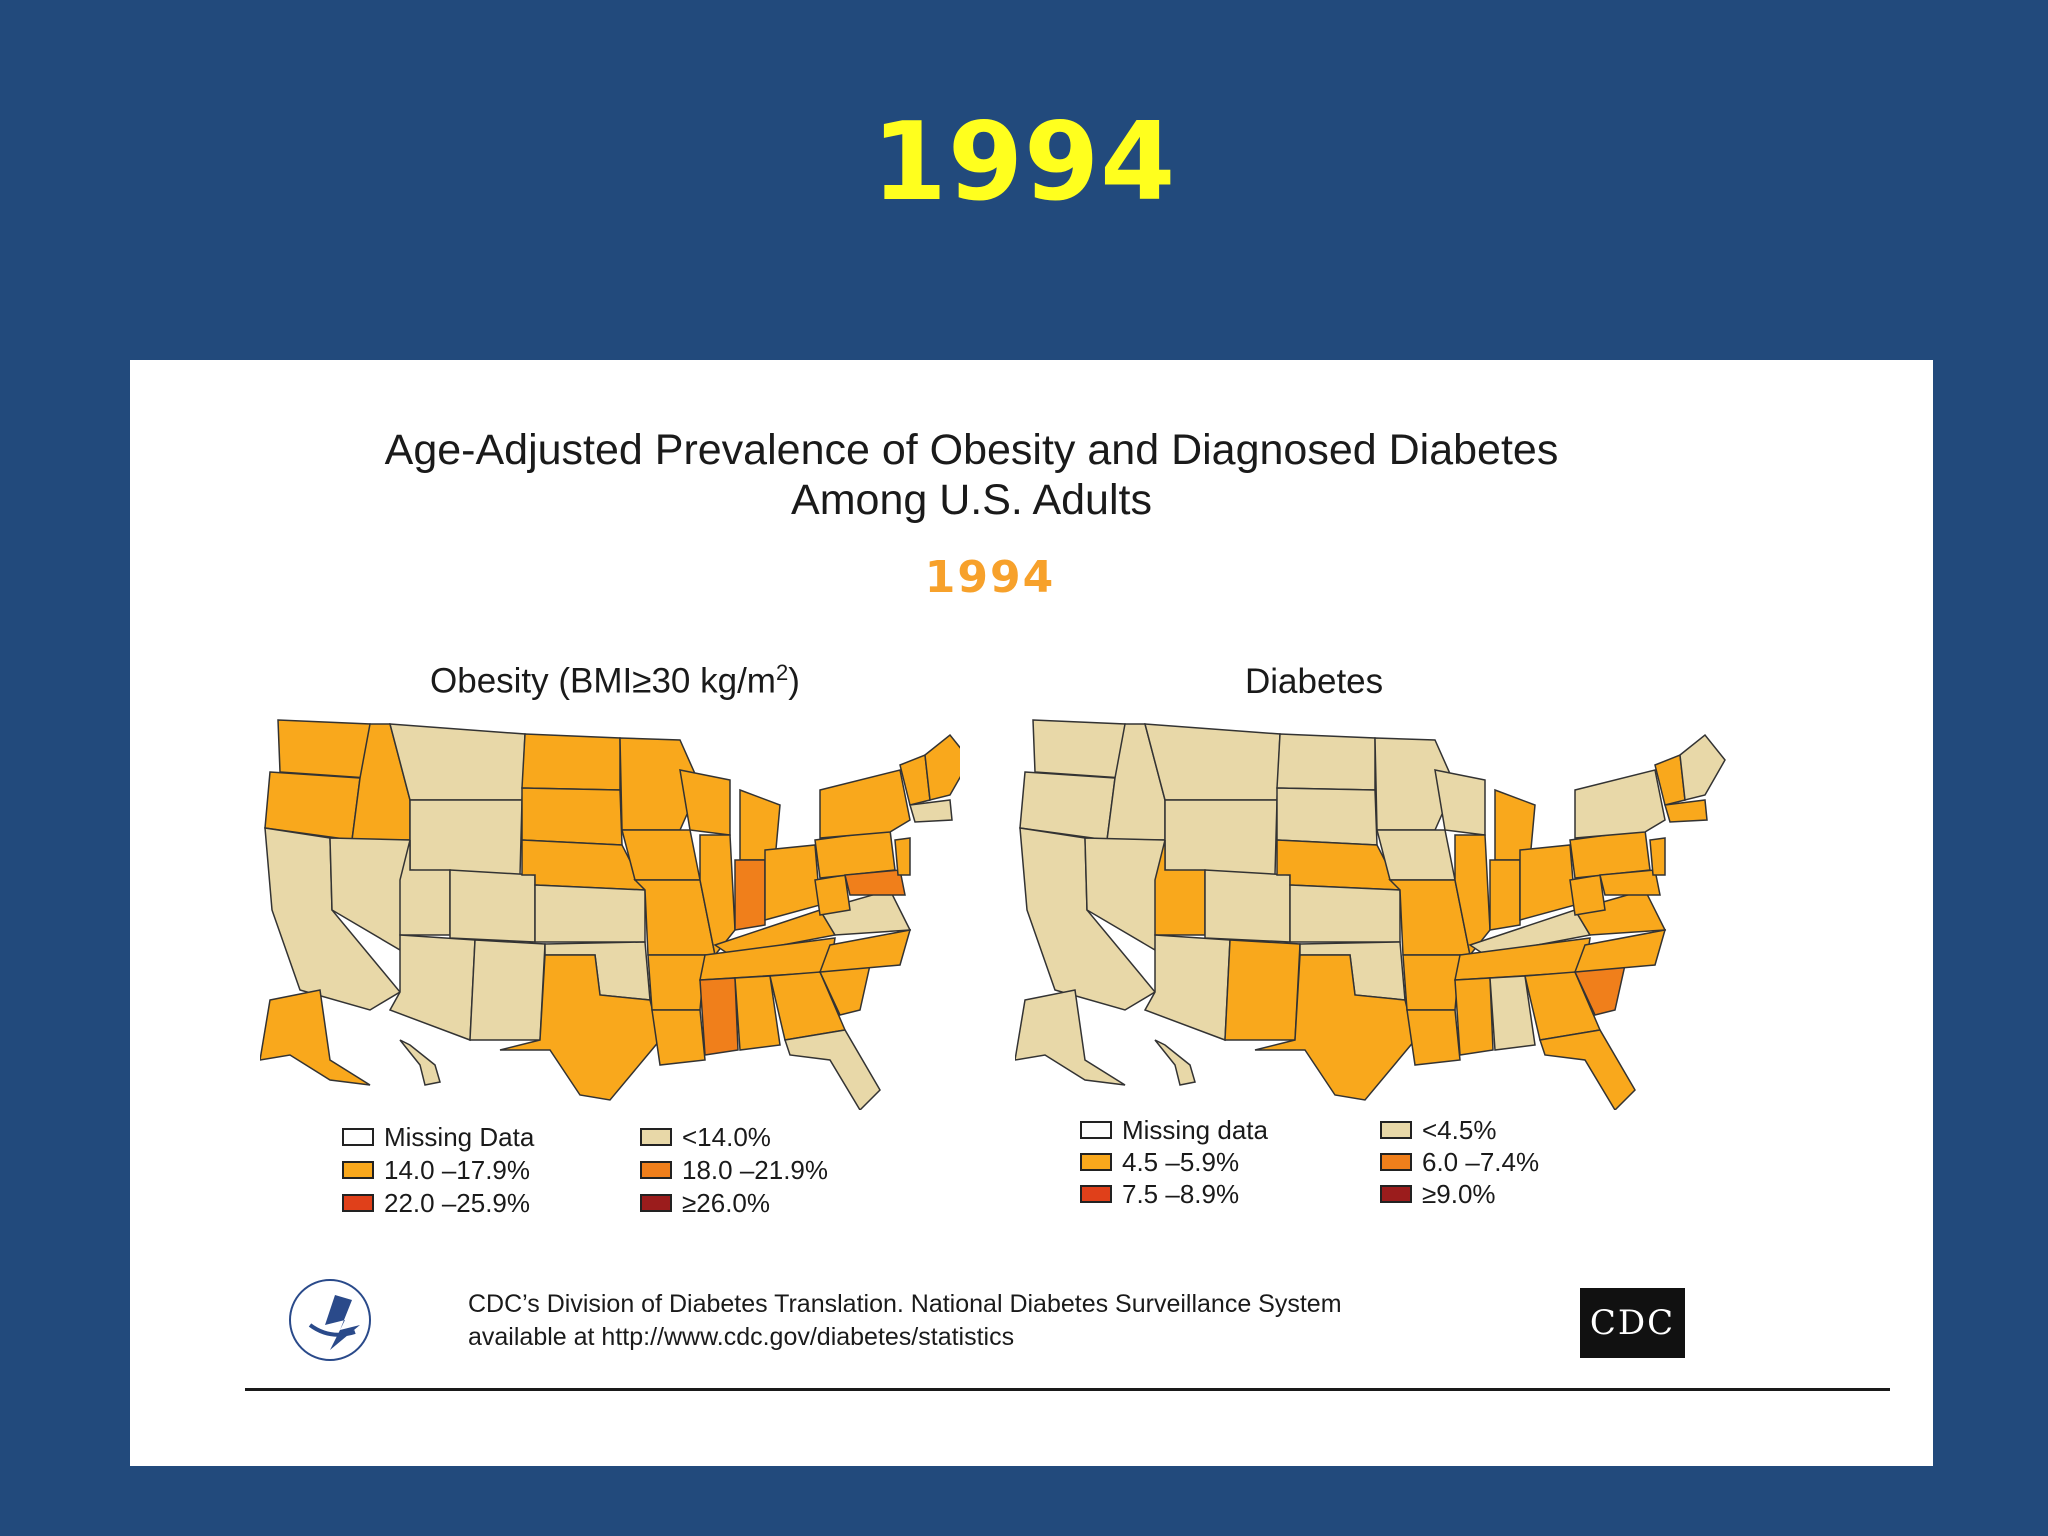  What do you see at coordinates (1024, 162) in the screenshot?
I see `slide-title: 1994` at bounding box center [1024, 162].